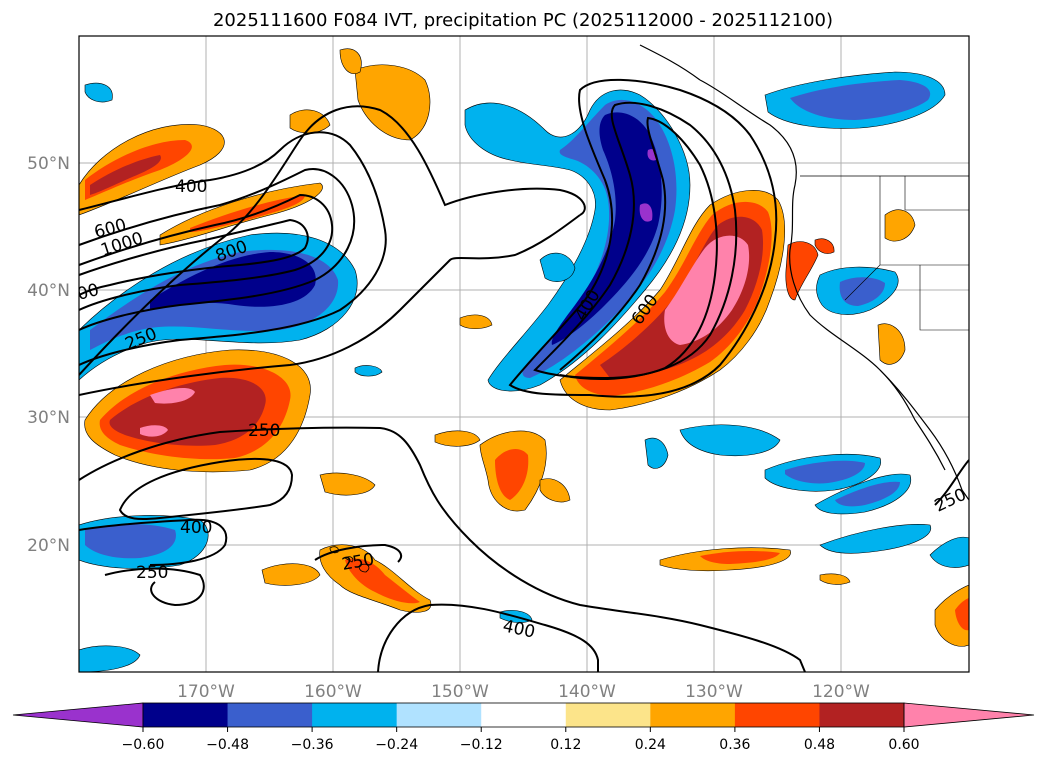 The height and width of the screenshot is (765, 1047). What do you see at coordinates (48, 164) in the screenshot?
I see `lat-label: 50°N` at bounding box center [48, 164].